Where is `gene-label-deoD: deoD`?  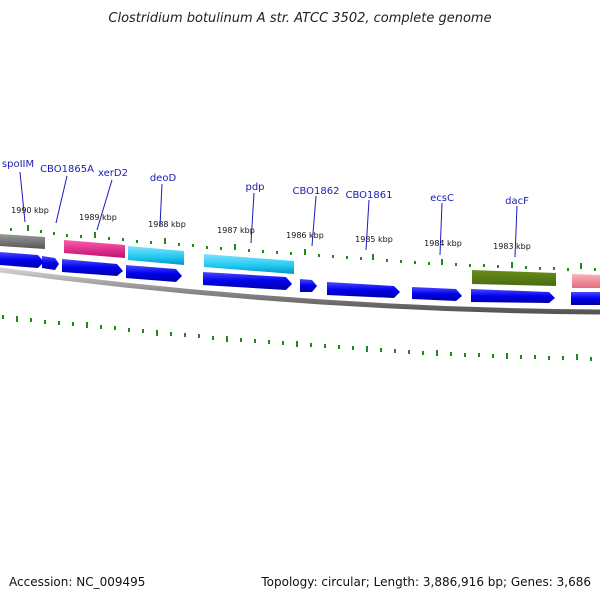
gene-label-deoD: deoD is located at coordinates (163, 178).